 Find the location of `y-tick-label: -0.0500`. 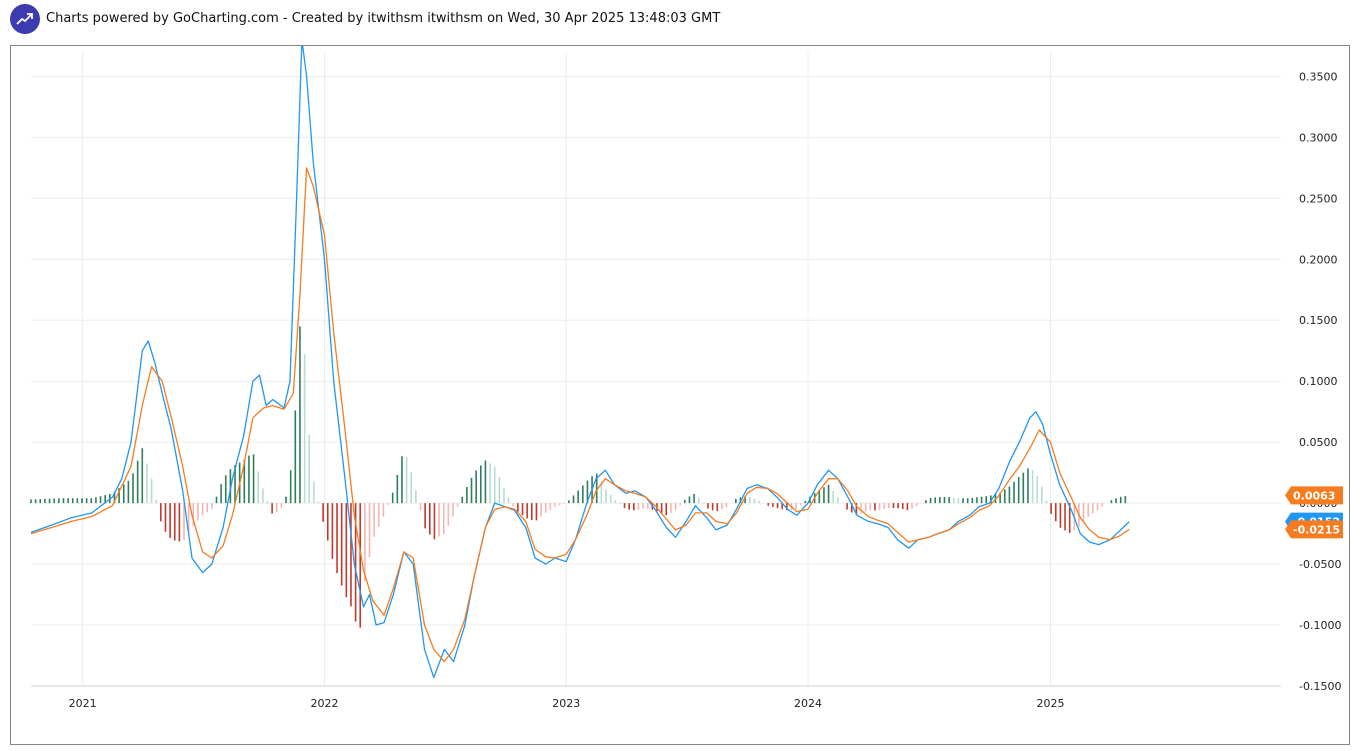

y-tick-label: -0.0500 is located at coordinates (1320, 564).